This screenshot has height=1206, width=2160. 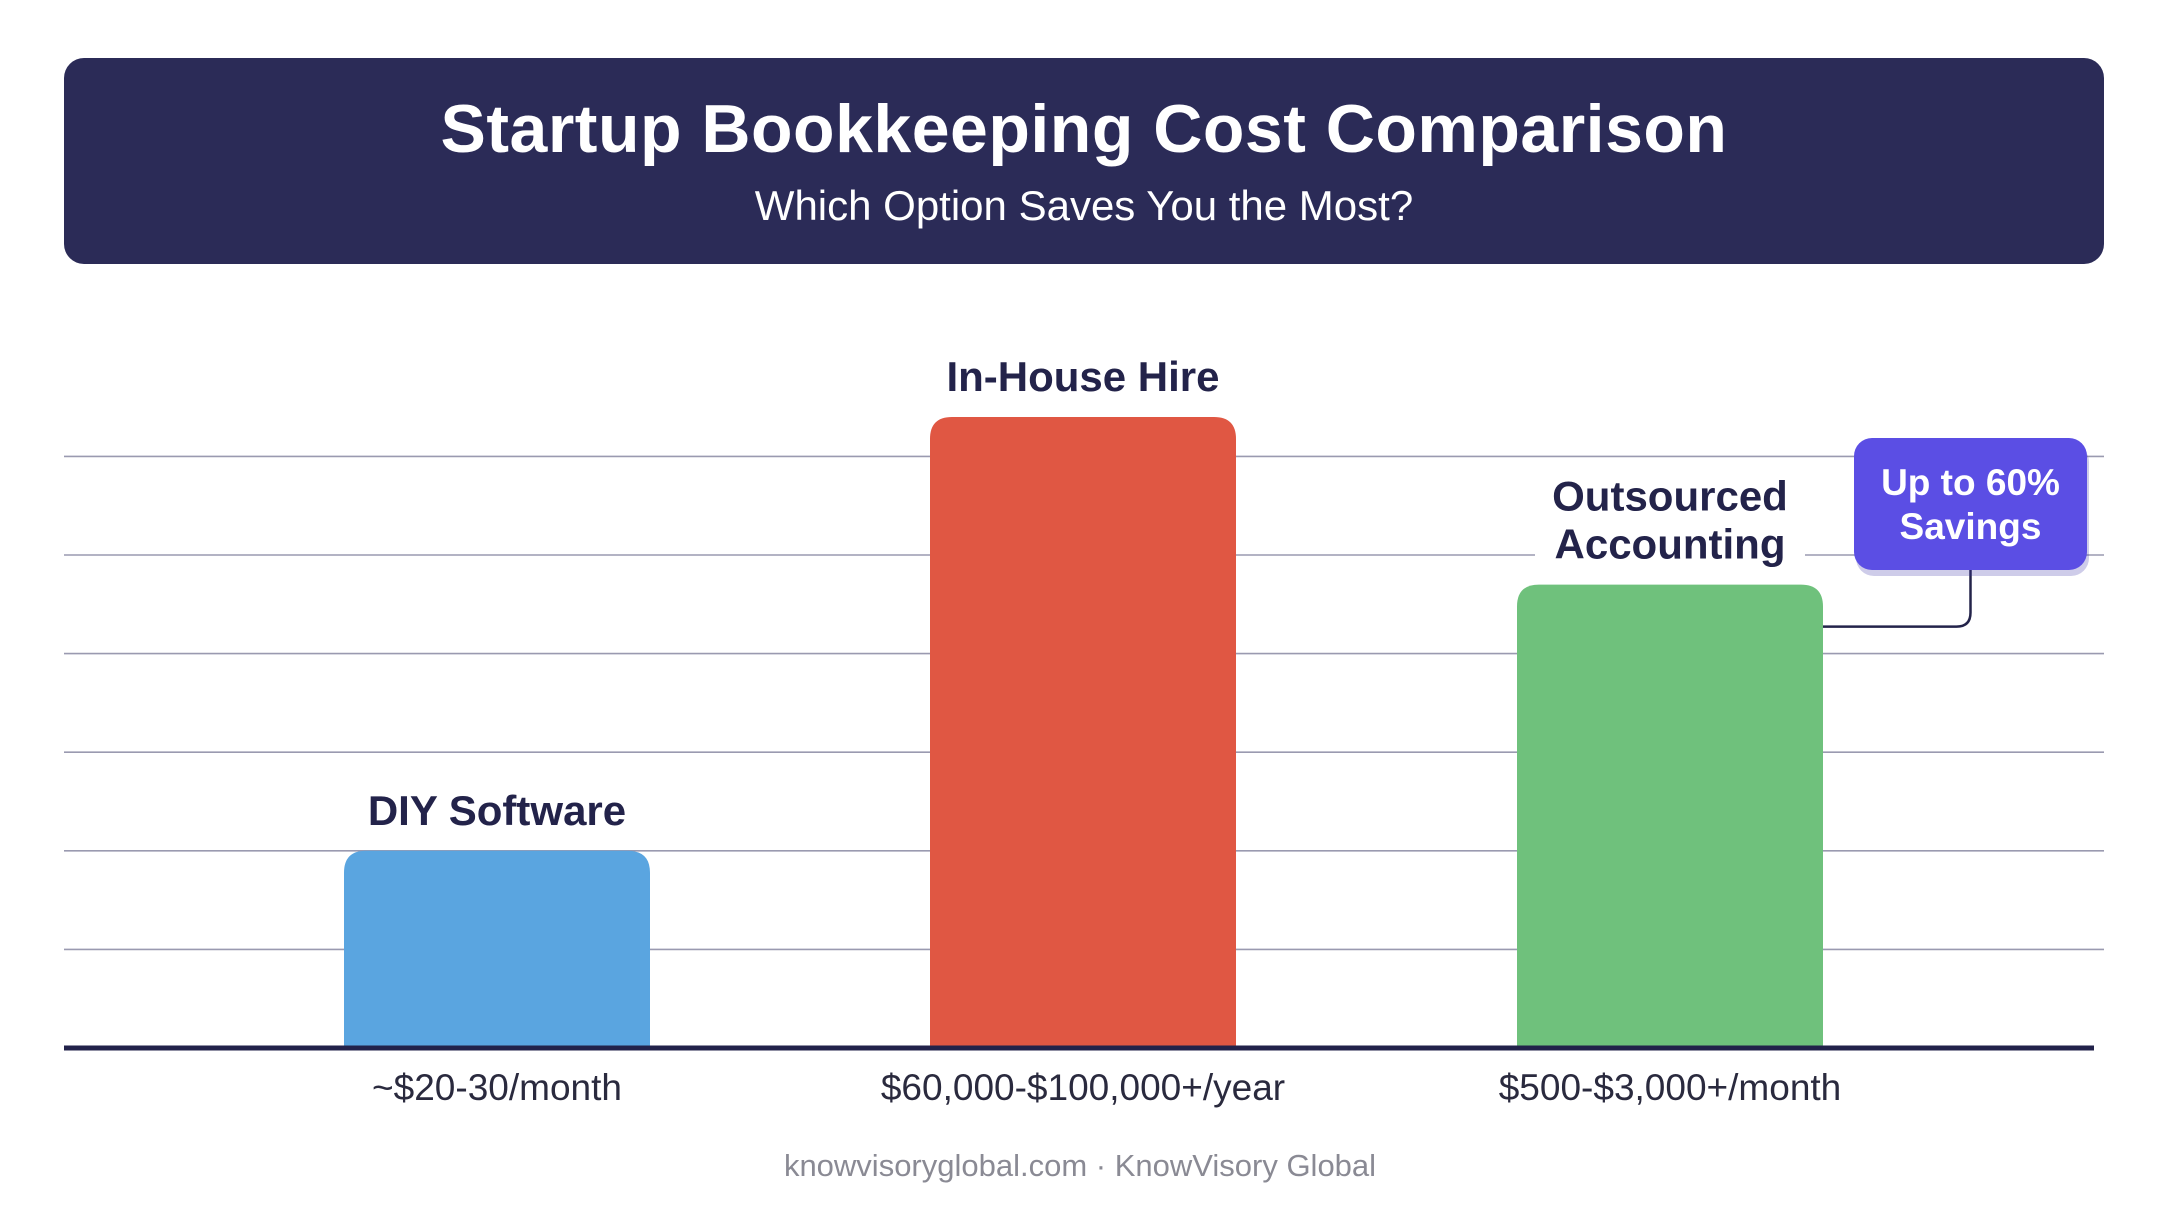 I want to click on chart-title: Startup Bookkeeping Cost Comparison, so click(x=1084, y=129).